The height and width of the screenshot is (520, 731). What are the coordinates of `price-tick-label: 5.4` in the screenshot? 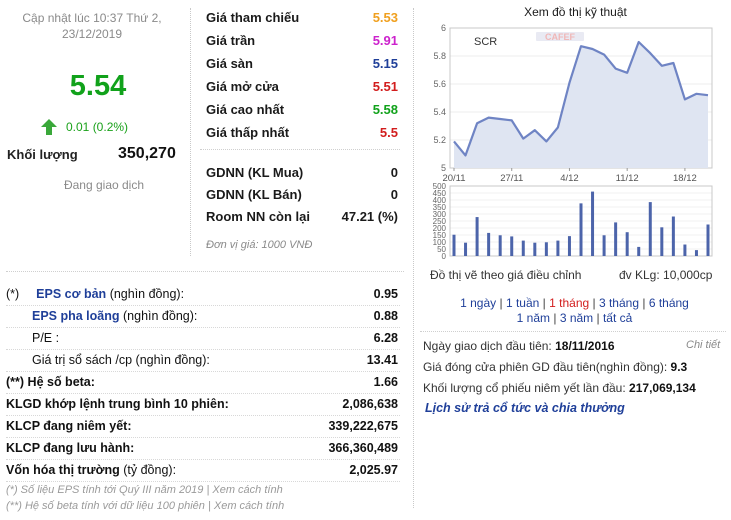 It's located at (439, 112).